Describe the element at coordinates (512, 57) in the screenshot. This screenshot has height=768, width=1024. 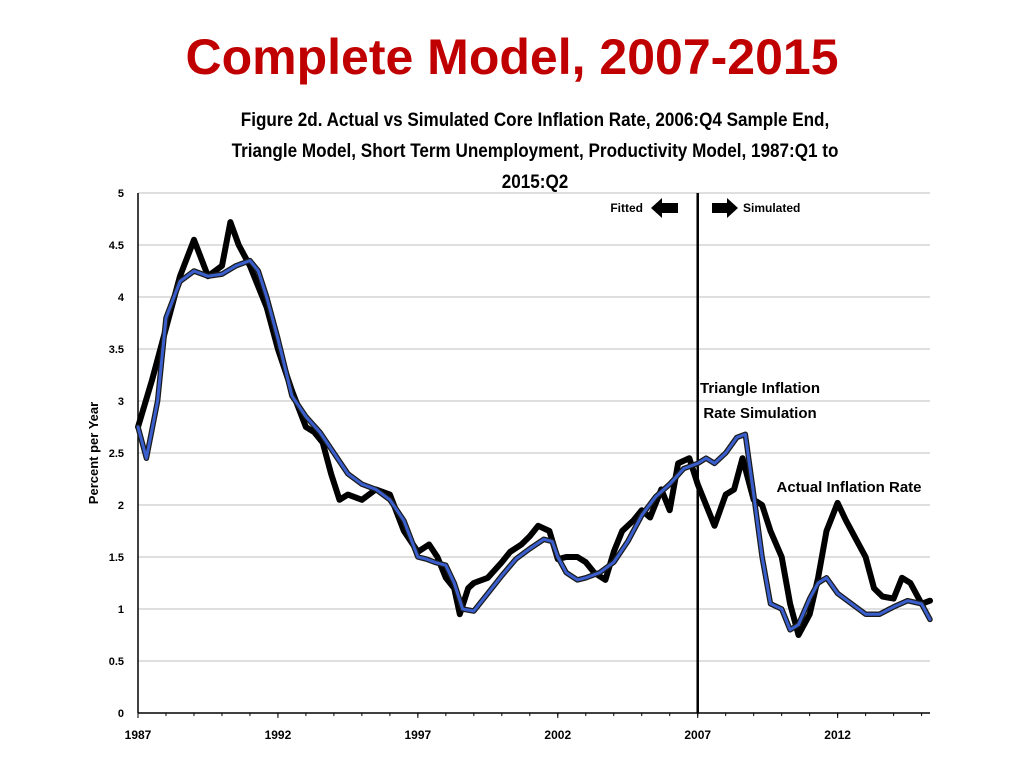
I see `slide-title: Complete Model, 2007-2015` at that location.